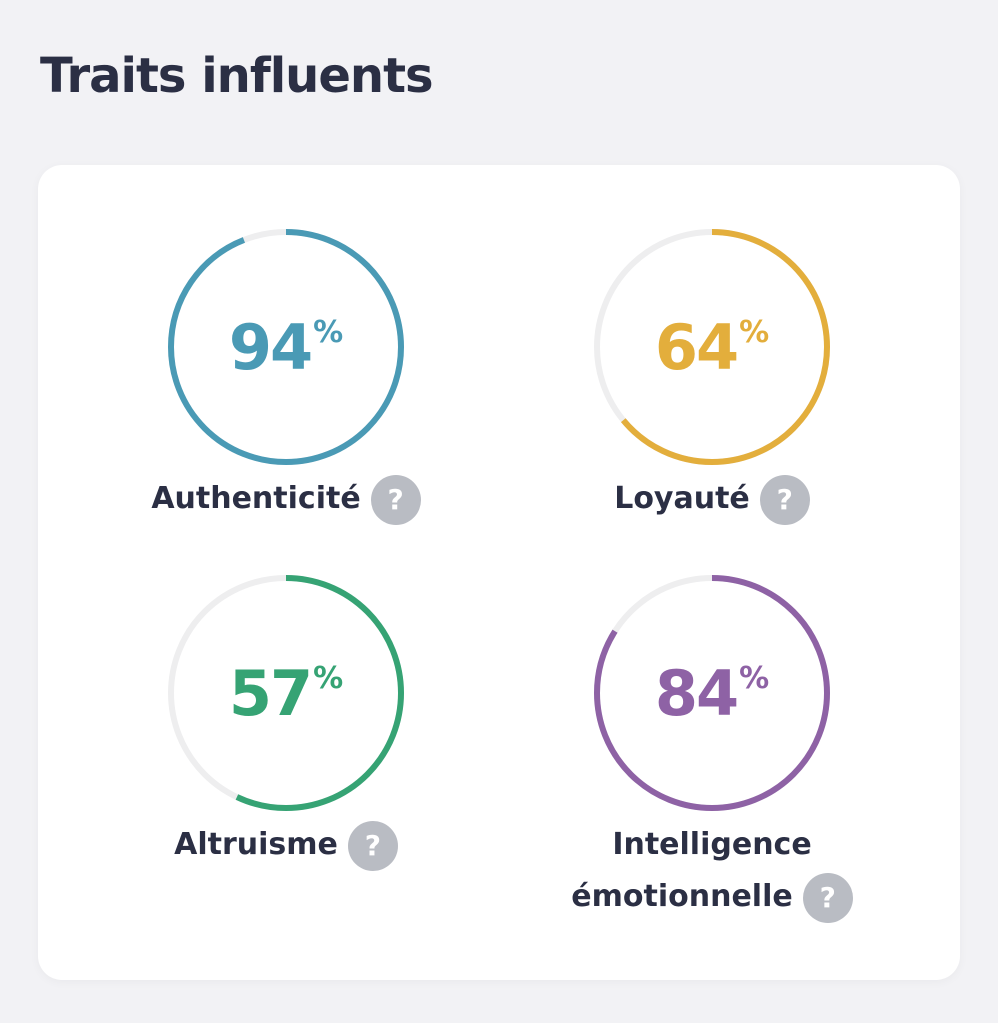  I want to click on trait-name: Loyauté, so click(682, 498).